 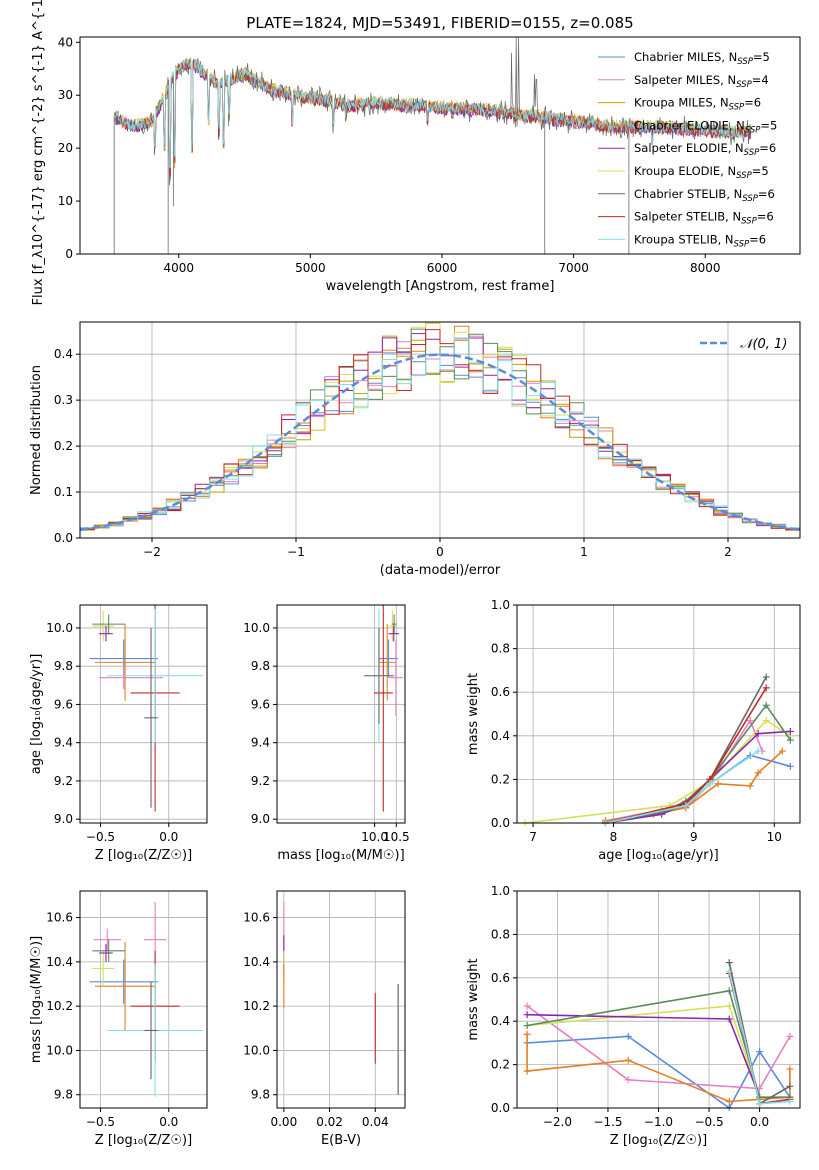 I want to click on x-tick-label: 0, so click(x=440, y=552).